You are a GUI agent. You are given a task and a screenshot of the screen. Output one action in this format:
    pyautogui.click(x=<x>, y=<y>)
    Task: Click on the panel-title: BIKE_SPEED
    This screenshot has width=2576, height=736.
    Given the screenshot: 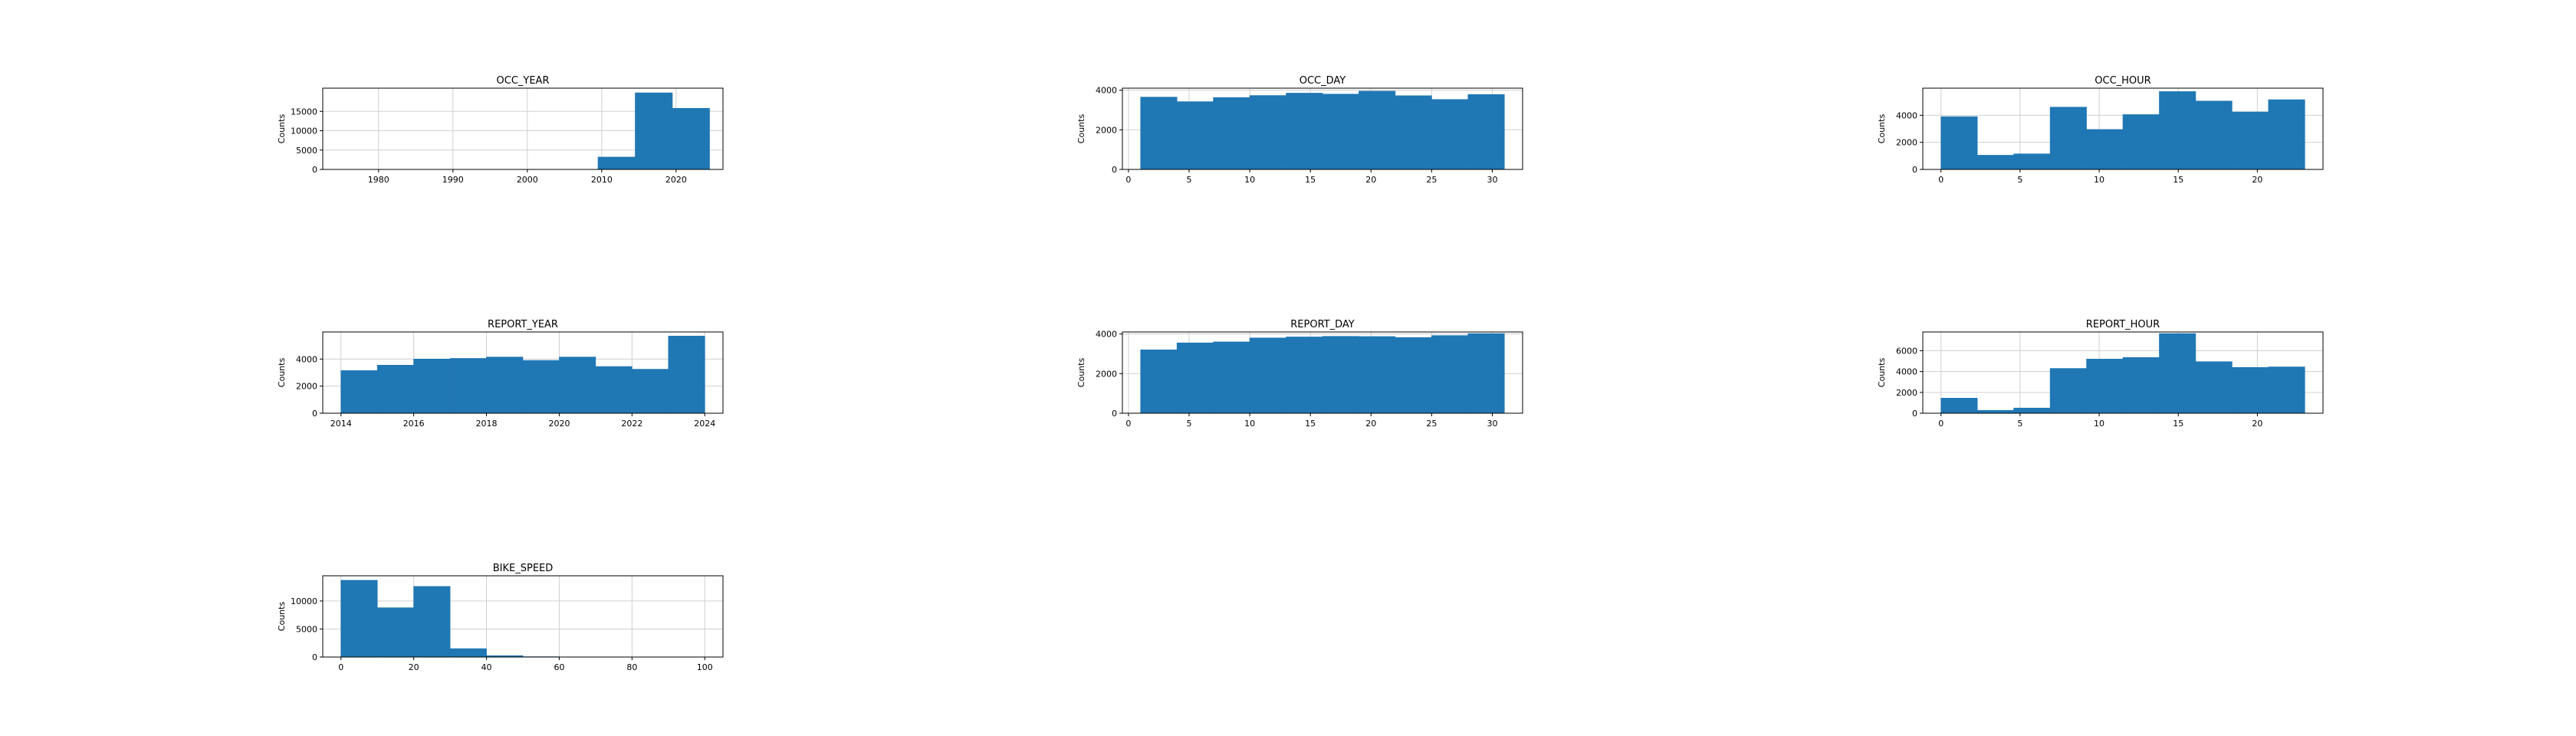 What is the action you would take?
    pyautogui.click(x=523, y=568)
    